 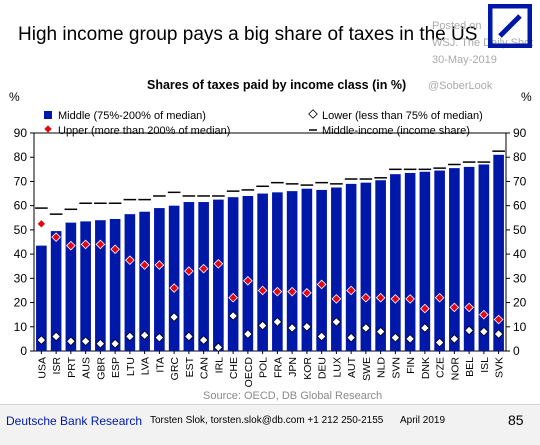 I want to click on x-tick-label: AUT, so click(x=352, y=367).